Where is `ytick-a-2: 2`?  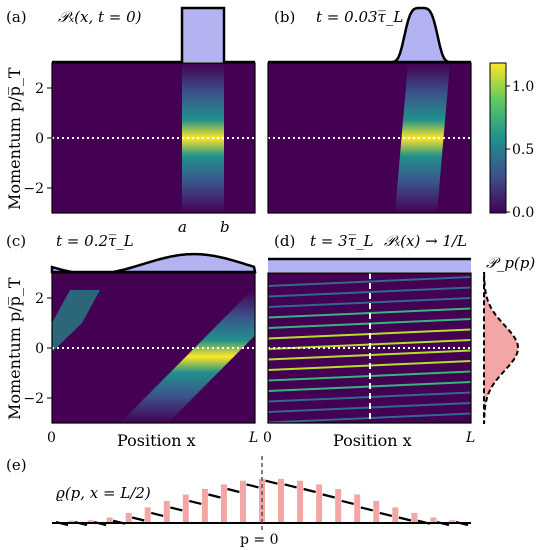 ytick-a-2: 2 is located at coordinates (39, 89).